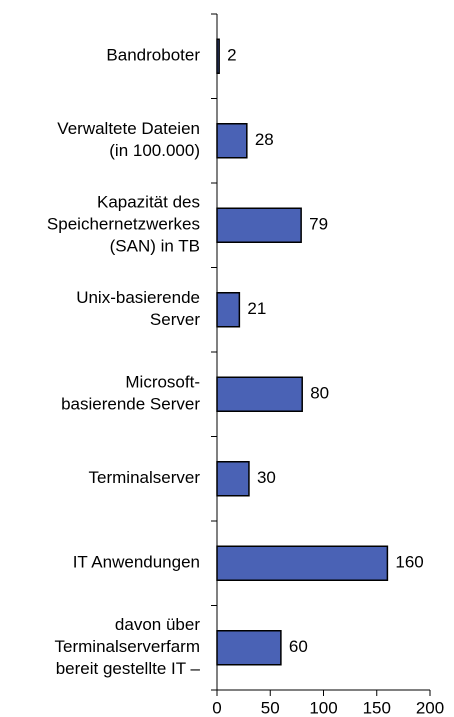 This screenshot has width=454, height=717. Describe the element at coordinates (138, 297) in the screenshot. I see `category-line: Unix-basierende` at that location.